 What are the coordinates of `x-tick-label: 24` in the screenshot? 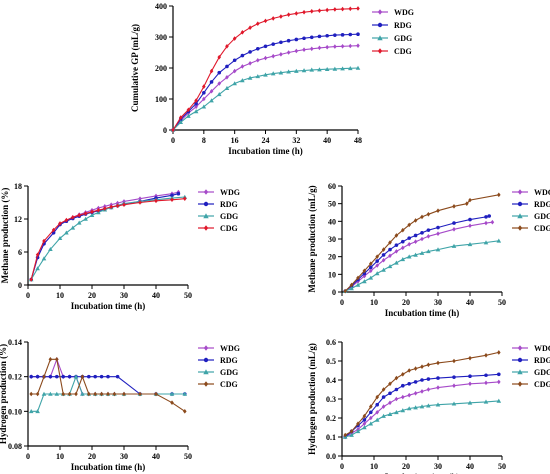 It's located at (266, 140).